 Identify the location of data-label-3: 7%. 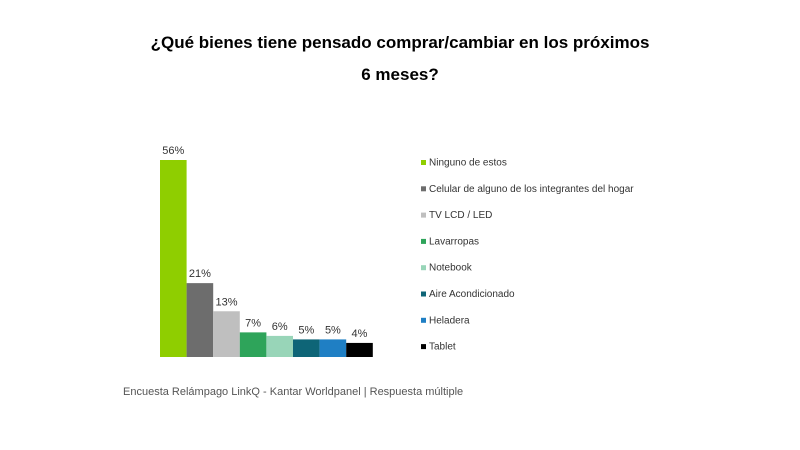
(253, 323).